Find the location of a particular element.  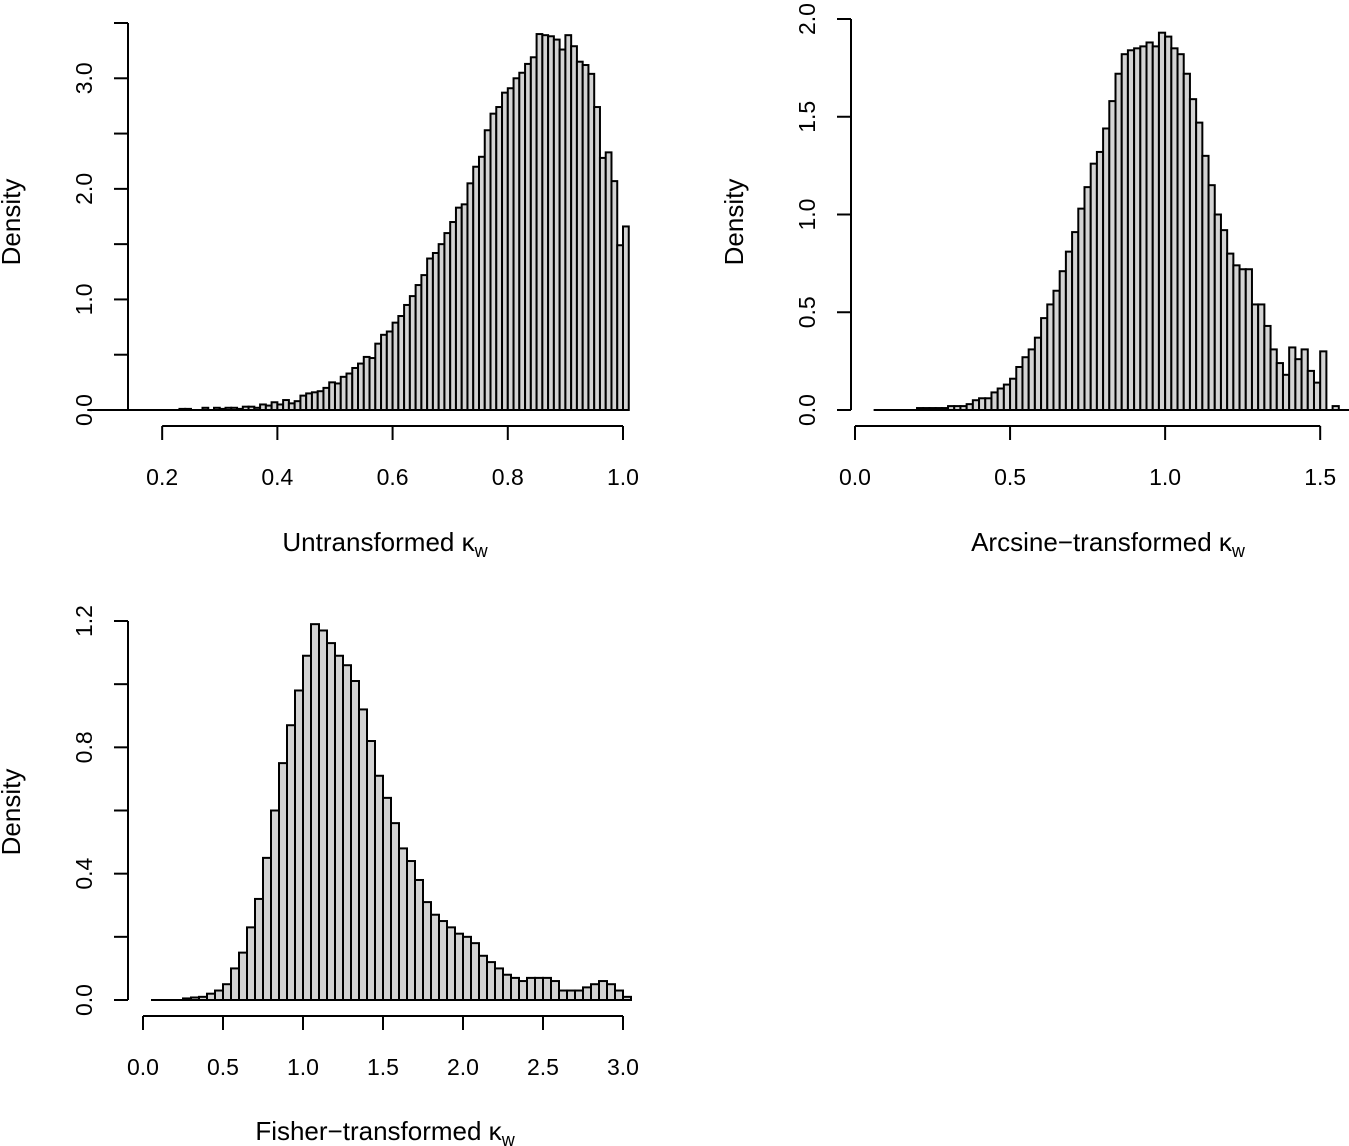

fisher-y-tick-label: 0.4 is located at coordinates (84, 873).